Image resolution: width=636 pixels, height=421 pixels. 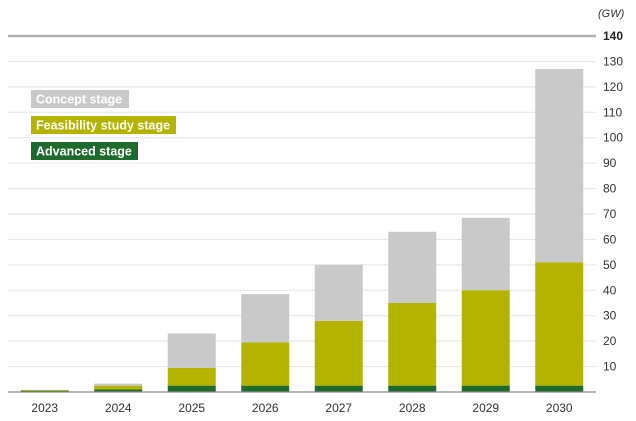 What do you see at coordinates (610, 163) in the screenshot?
I see `y-tick-label: 90` at bounding box center [610, 163].